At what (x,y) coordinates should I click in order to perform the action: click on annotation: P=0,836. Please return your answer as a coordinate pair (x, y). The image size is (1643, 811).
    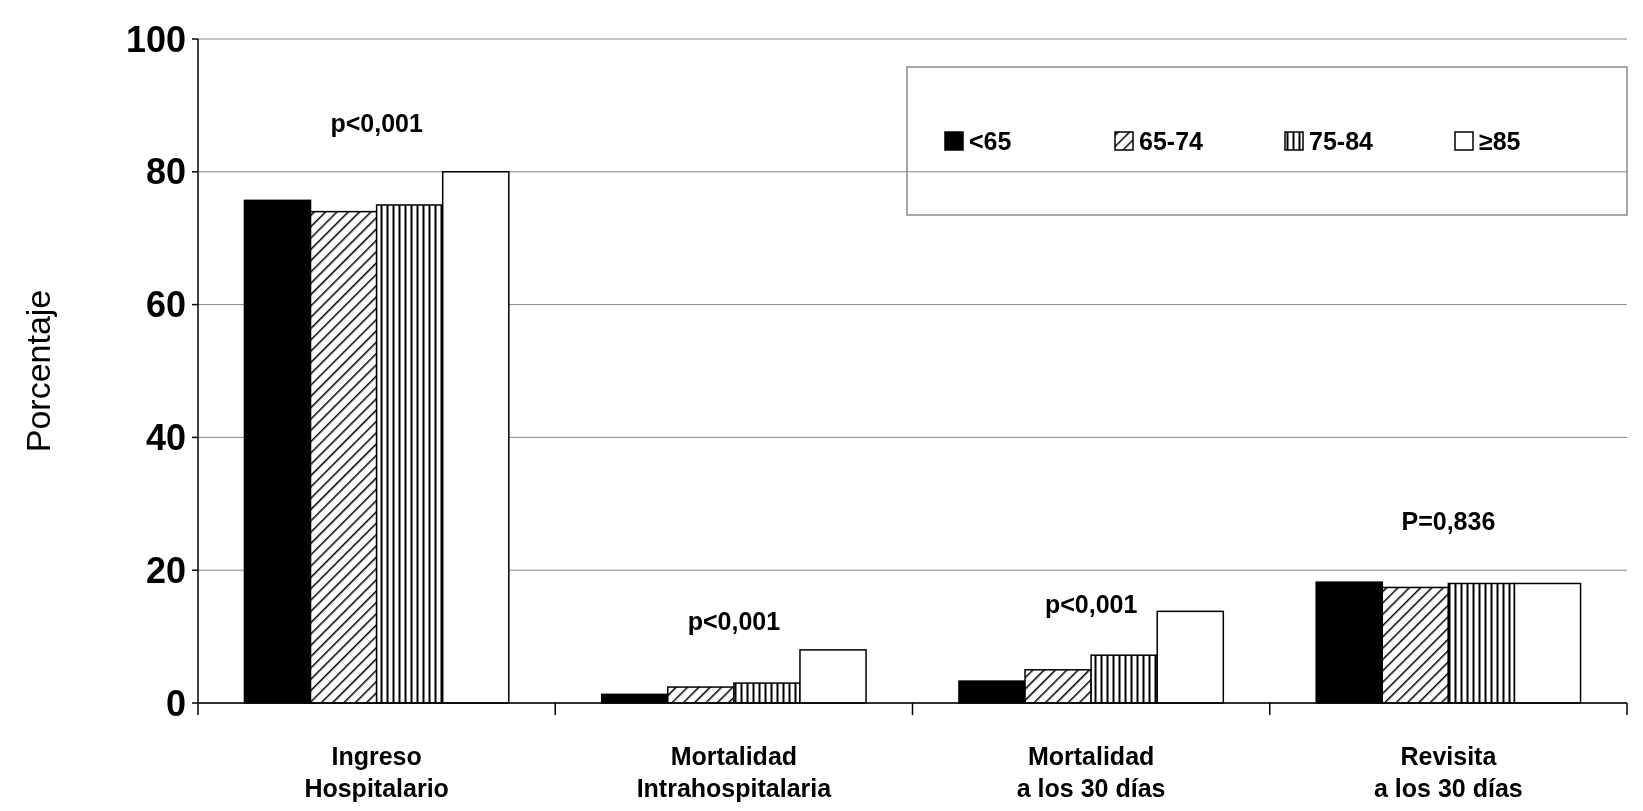
    Looking at the image, I should click on (1448, 521).